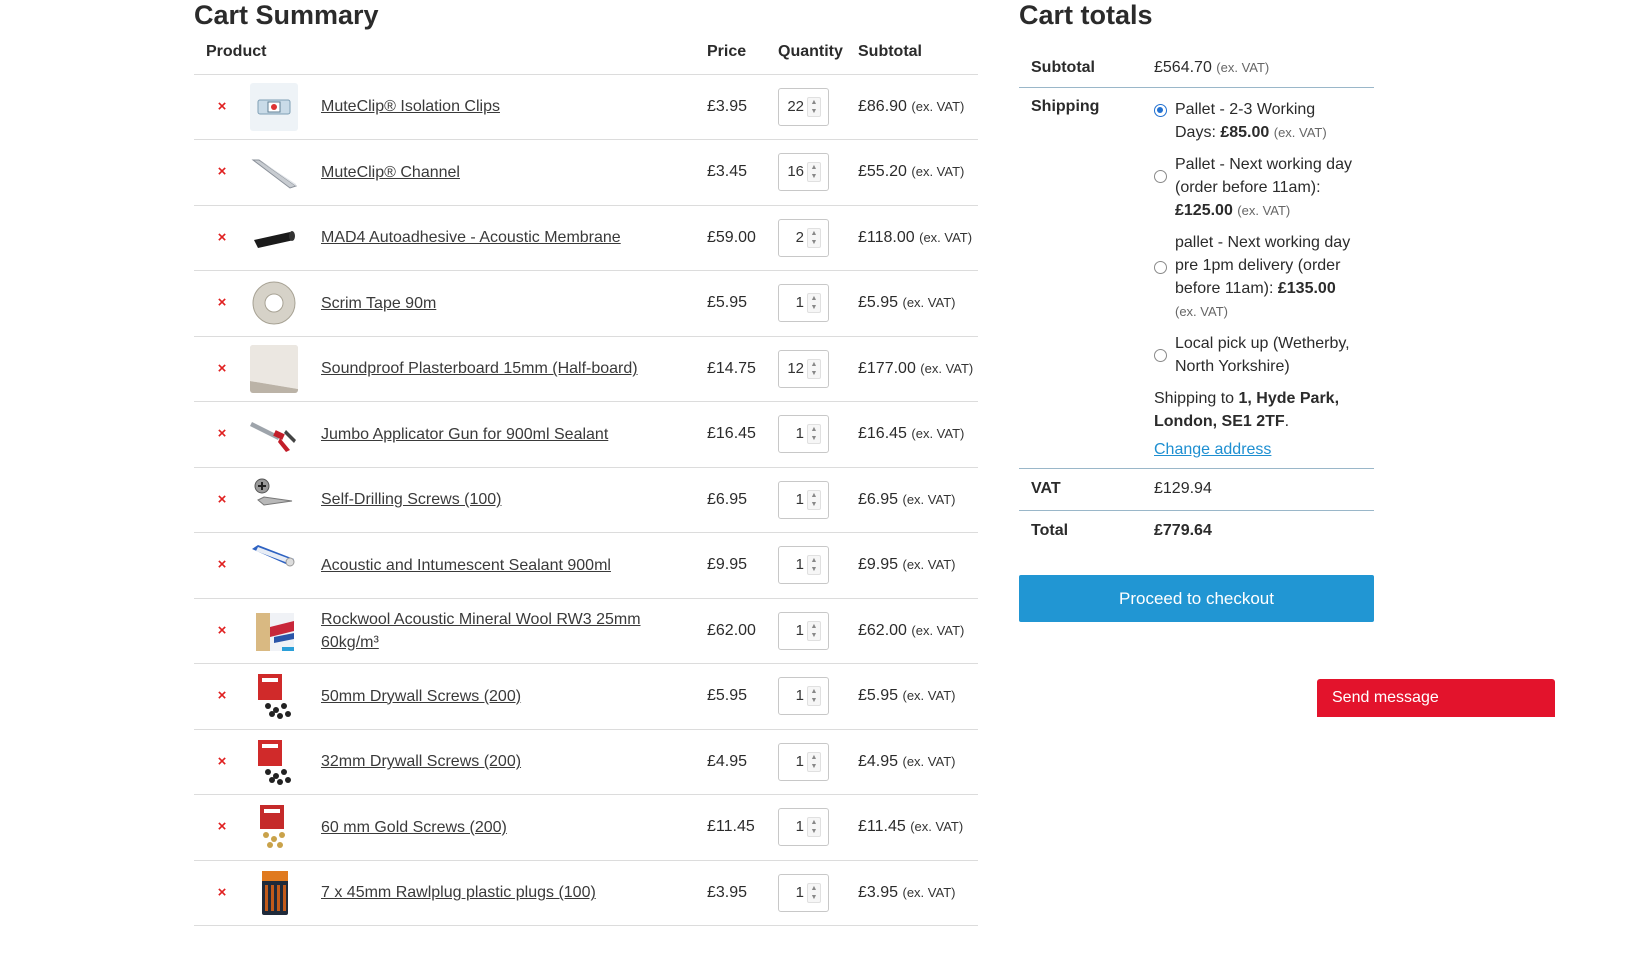  I want to click on channel-thumb, so click(274, 172).